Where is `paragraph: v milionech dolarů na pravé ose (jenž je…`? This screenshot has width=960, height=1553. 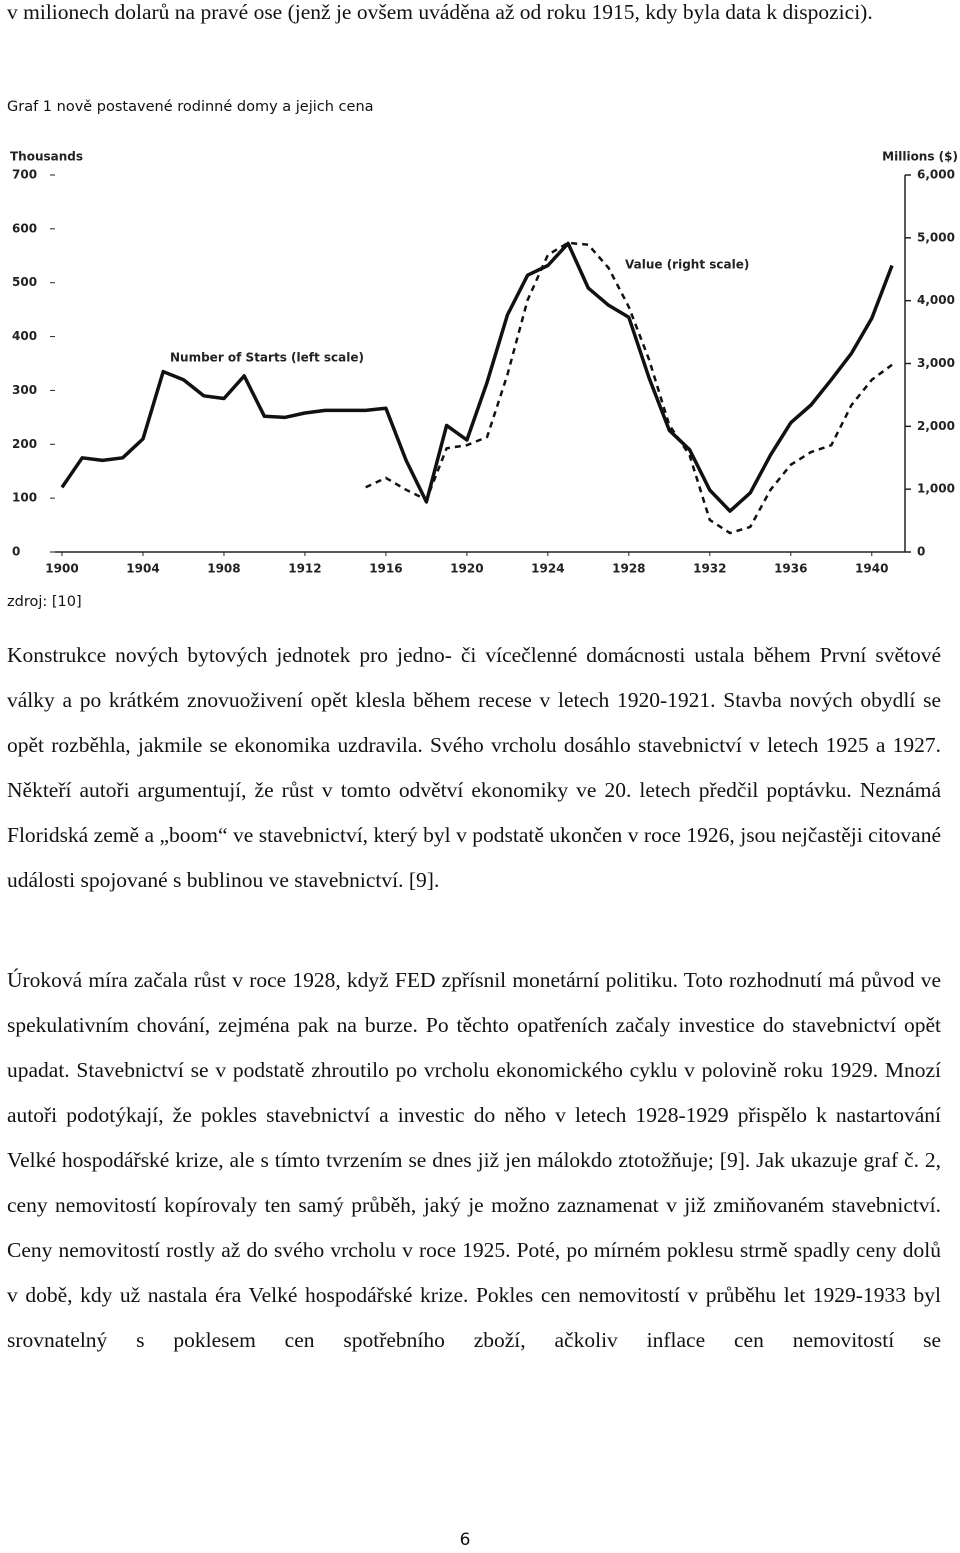 paragraph: v milionech dolarů na pravé ose (jenž je… is located at coordinates (440, 12).